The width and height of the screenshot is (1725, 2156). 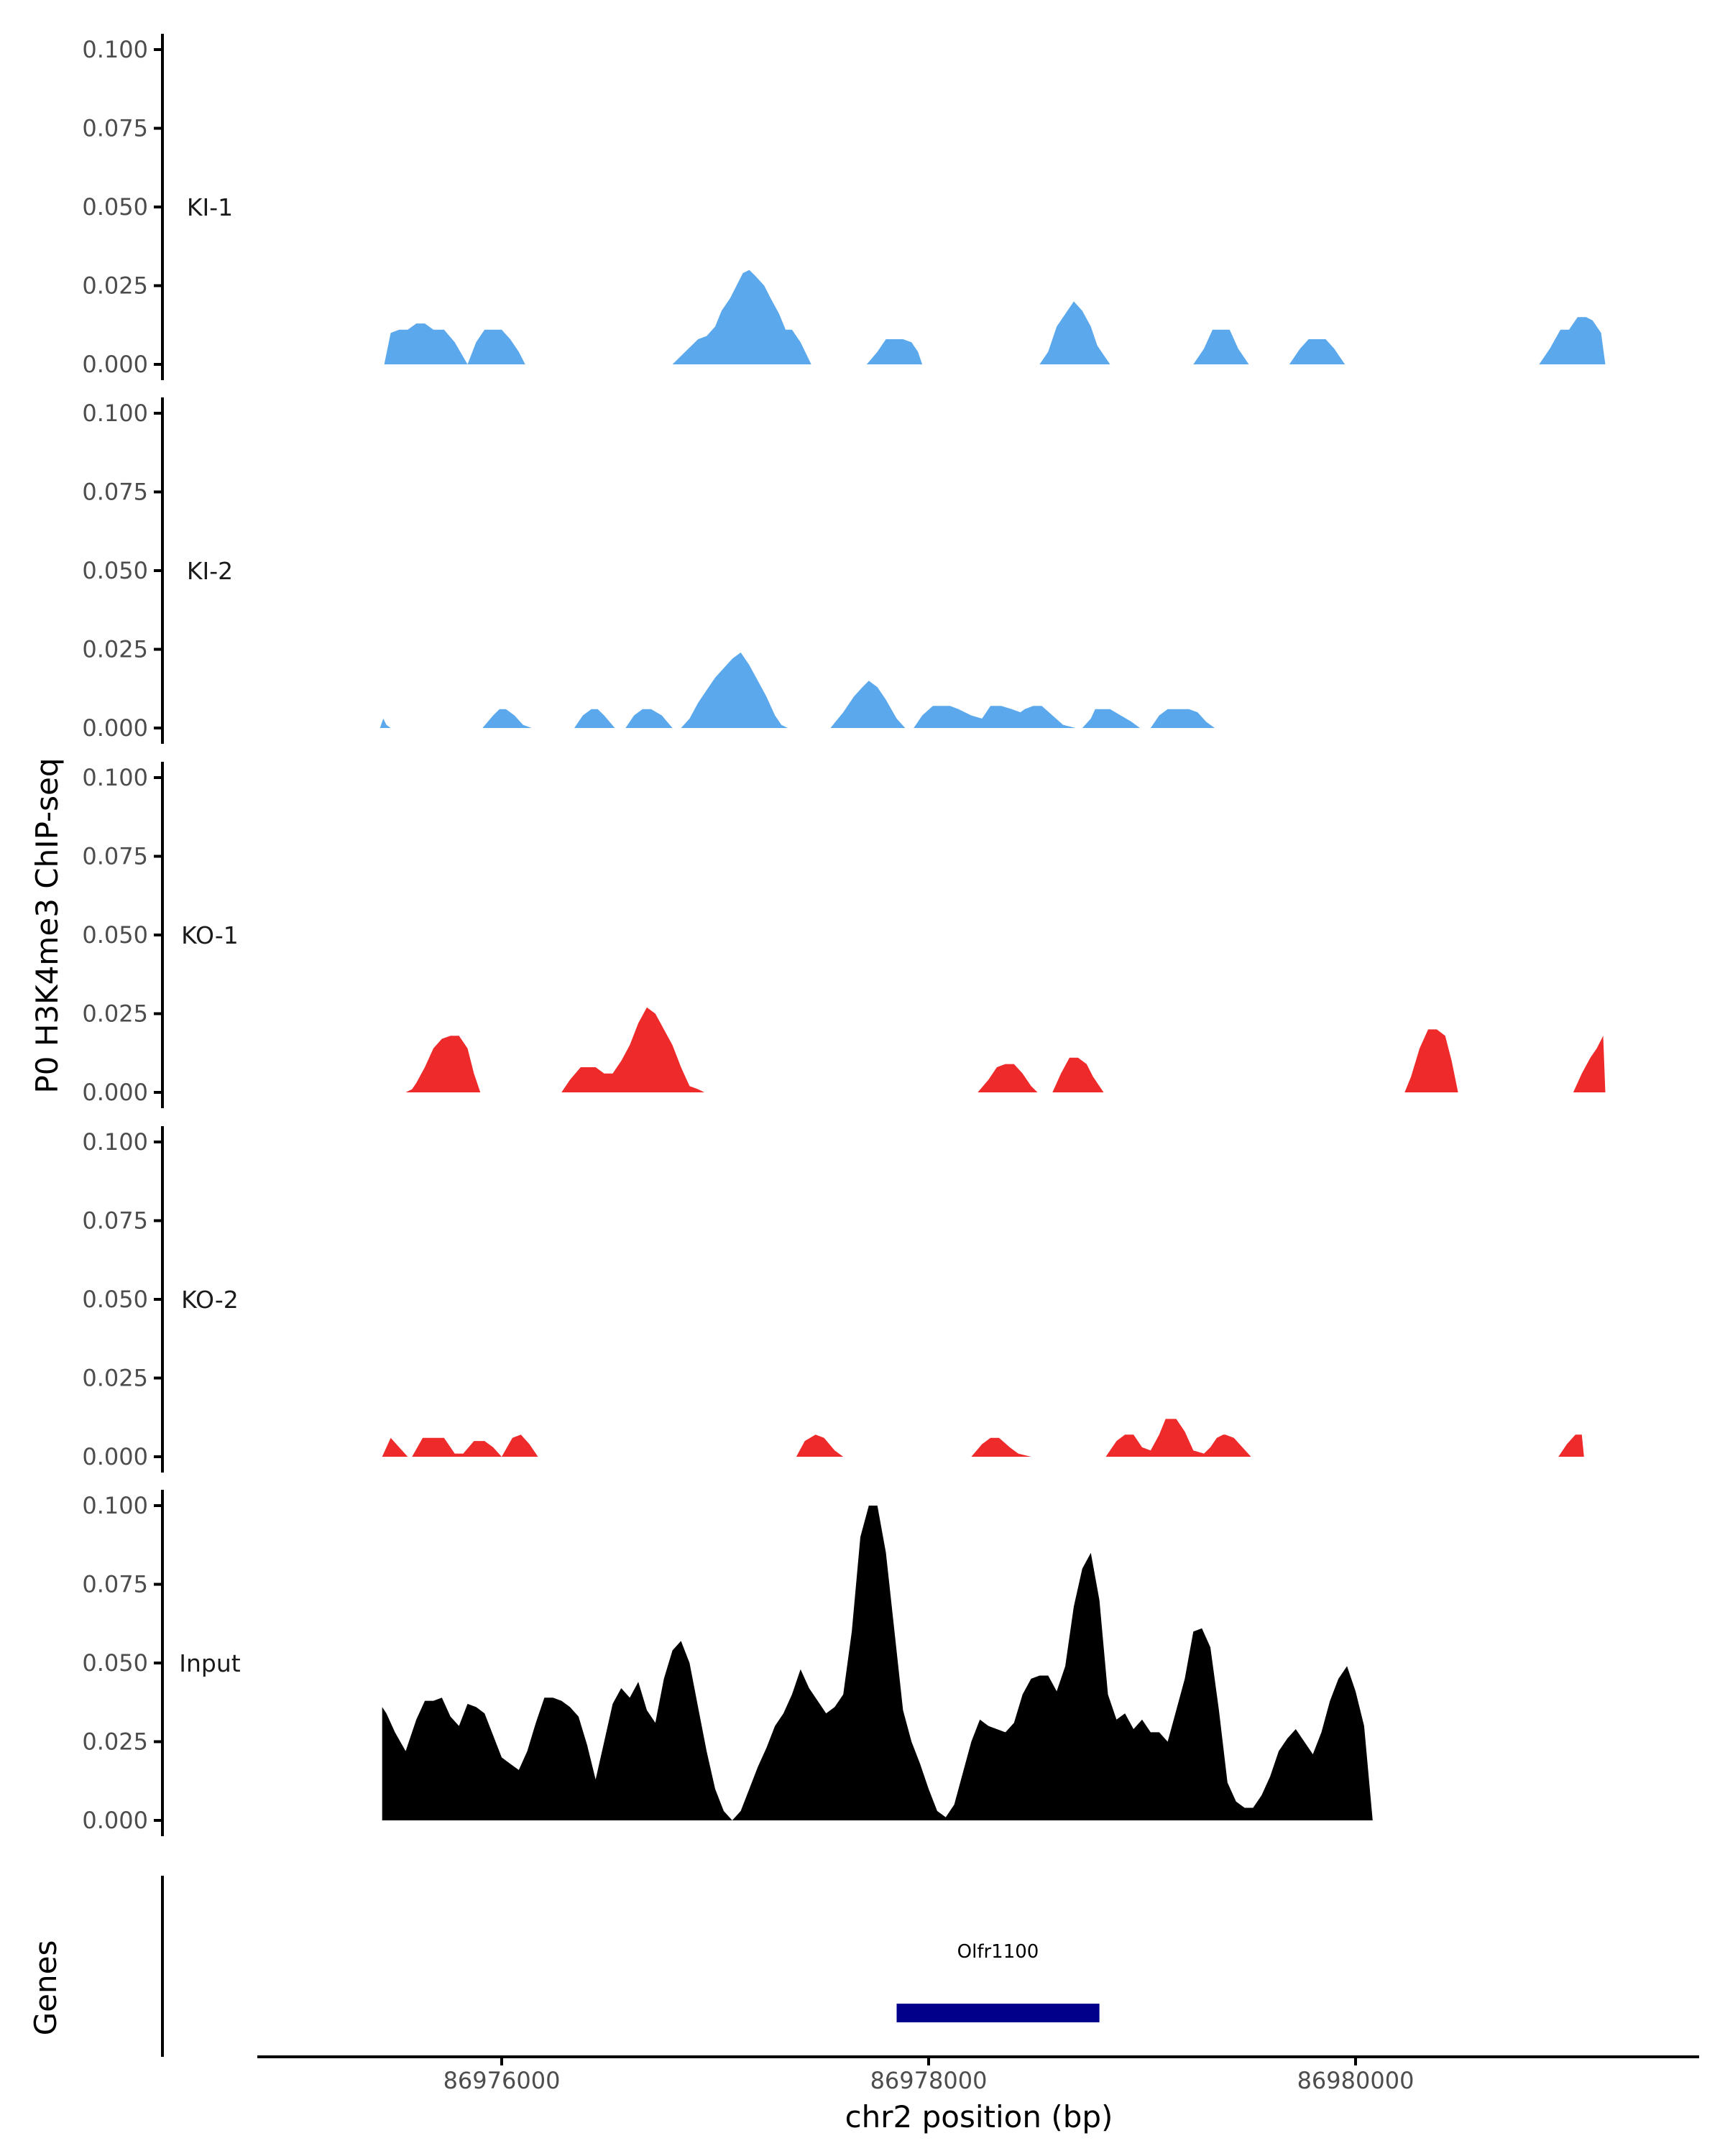 What do you see at coordinates (659, 570) in the screenshot?
I see `track-ki-2: 0.000 0.025 0.050 0.075 0.100 KI-2` at bounding box center [659, 570].